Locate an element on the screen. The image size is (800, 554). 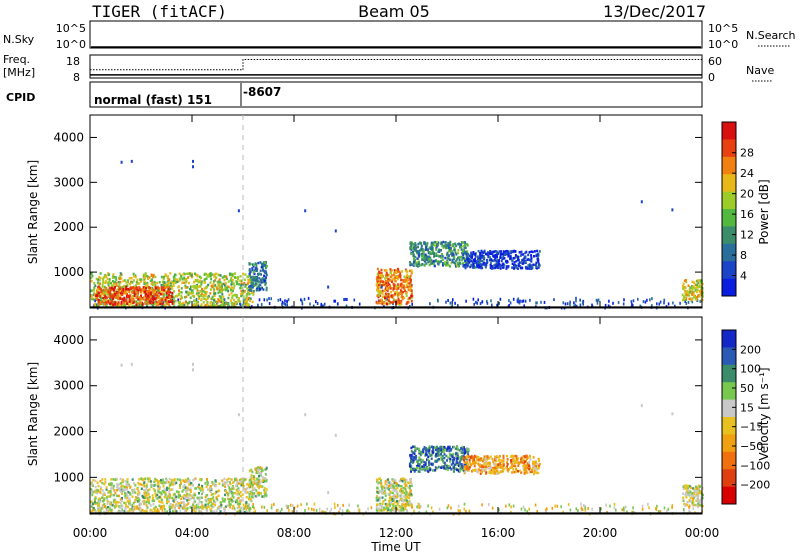
nsearch-tick-bottom: 10^0 is located at coordinates (723, 44).